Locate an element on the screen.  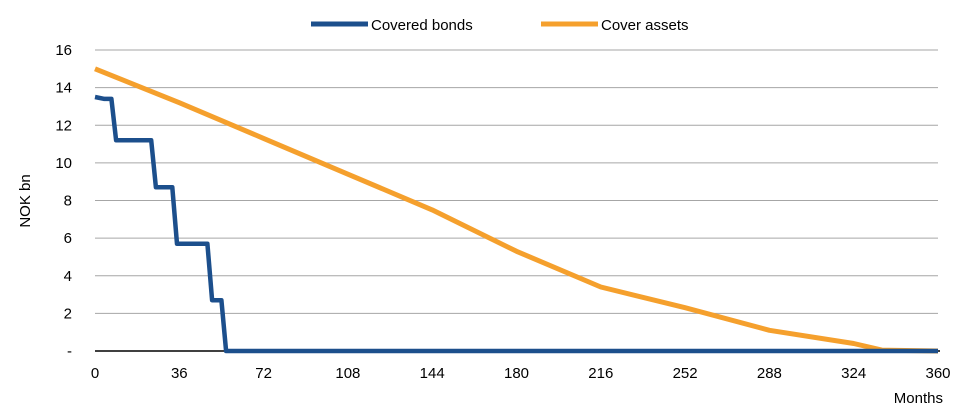
x-tick-label-10: 360 is located at coordinates (937, 373).